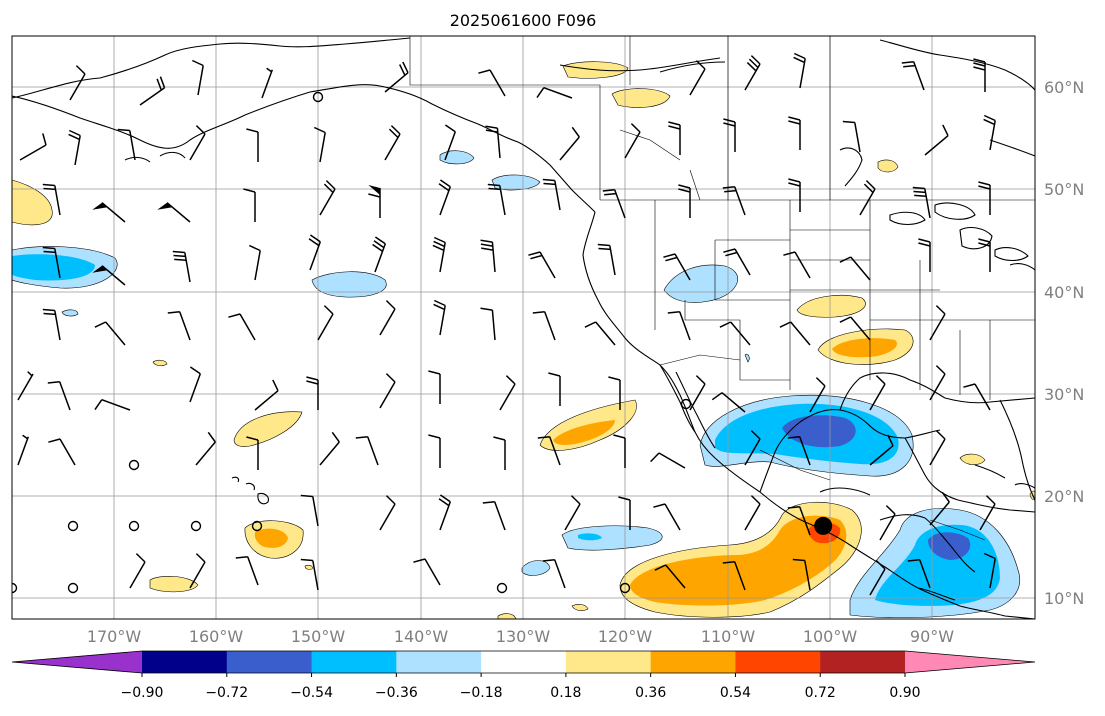 Image resolution: width=1105 pixels, height=716 pixels. What do you see at coordinates (820, 693) in the screenshot?
I see `colorbar-tick-label: 0.72` at bounding box center [820, 693].